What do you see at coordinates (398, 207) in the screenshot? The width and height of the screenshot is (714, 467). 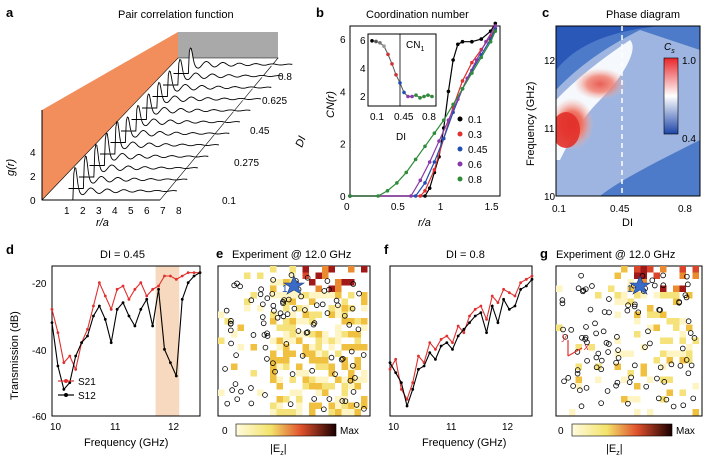 I see `b-xtick: 0.5` at bounding box center [398, 207].